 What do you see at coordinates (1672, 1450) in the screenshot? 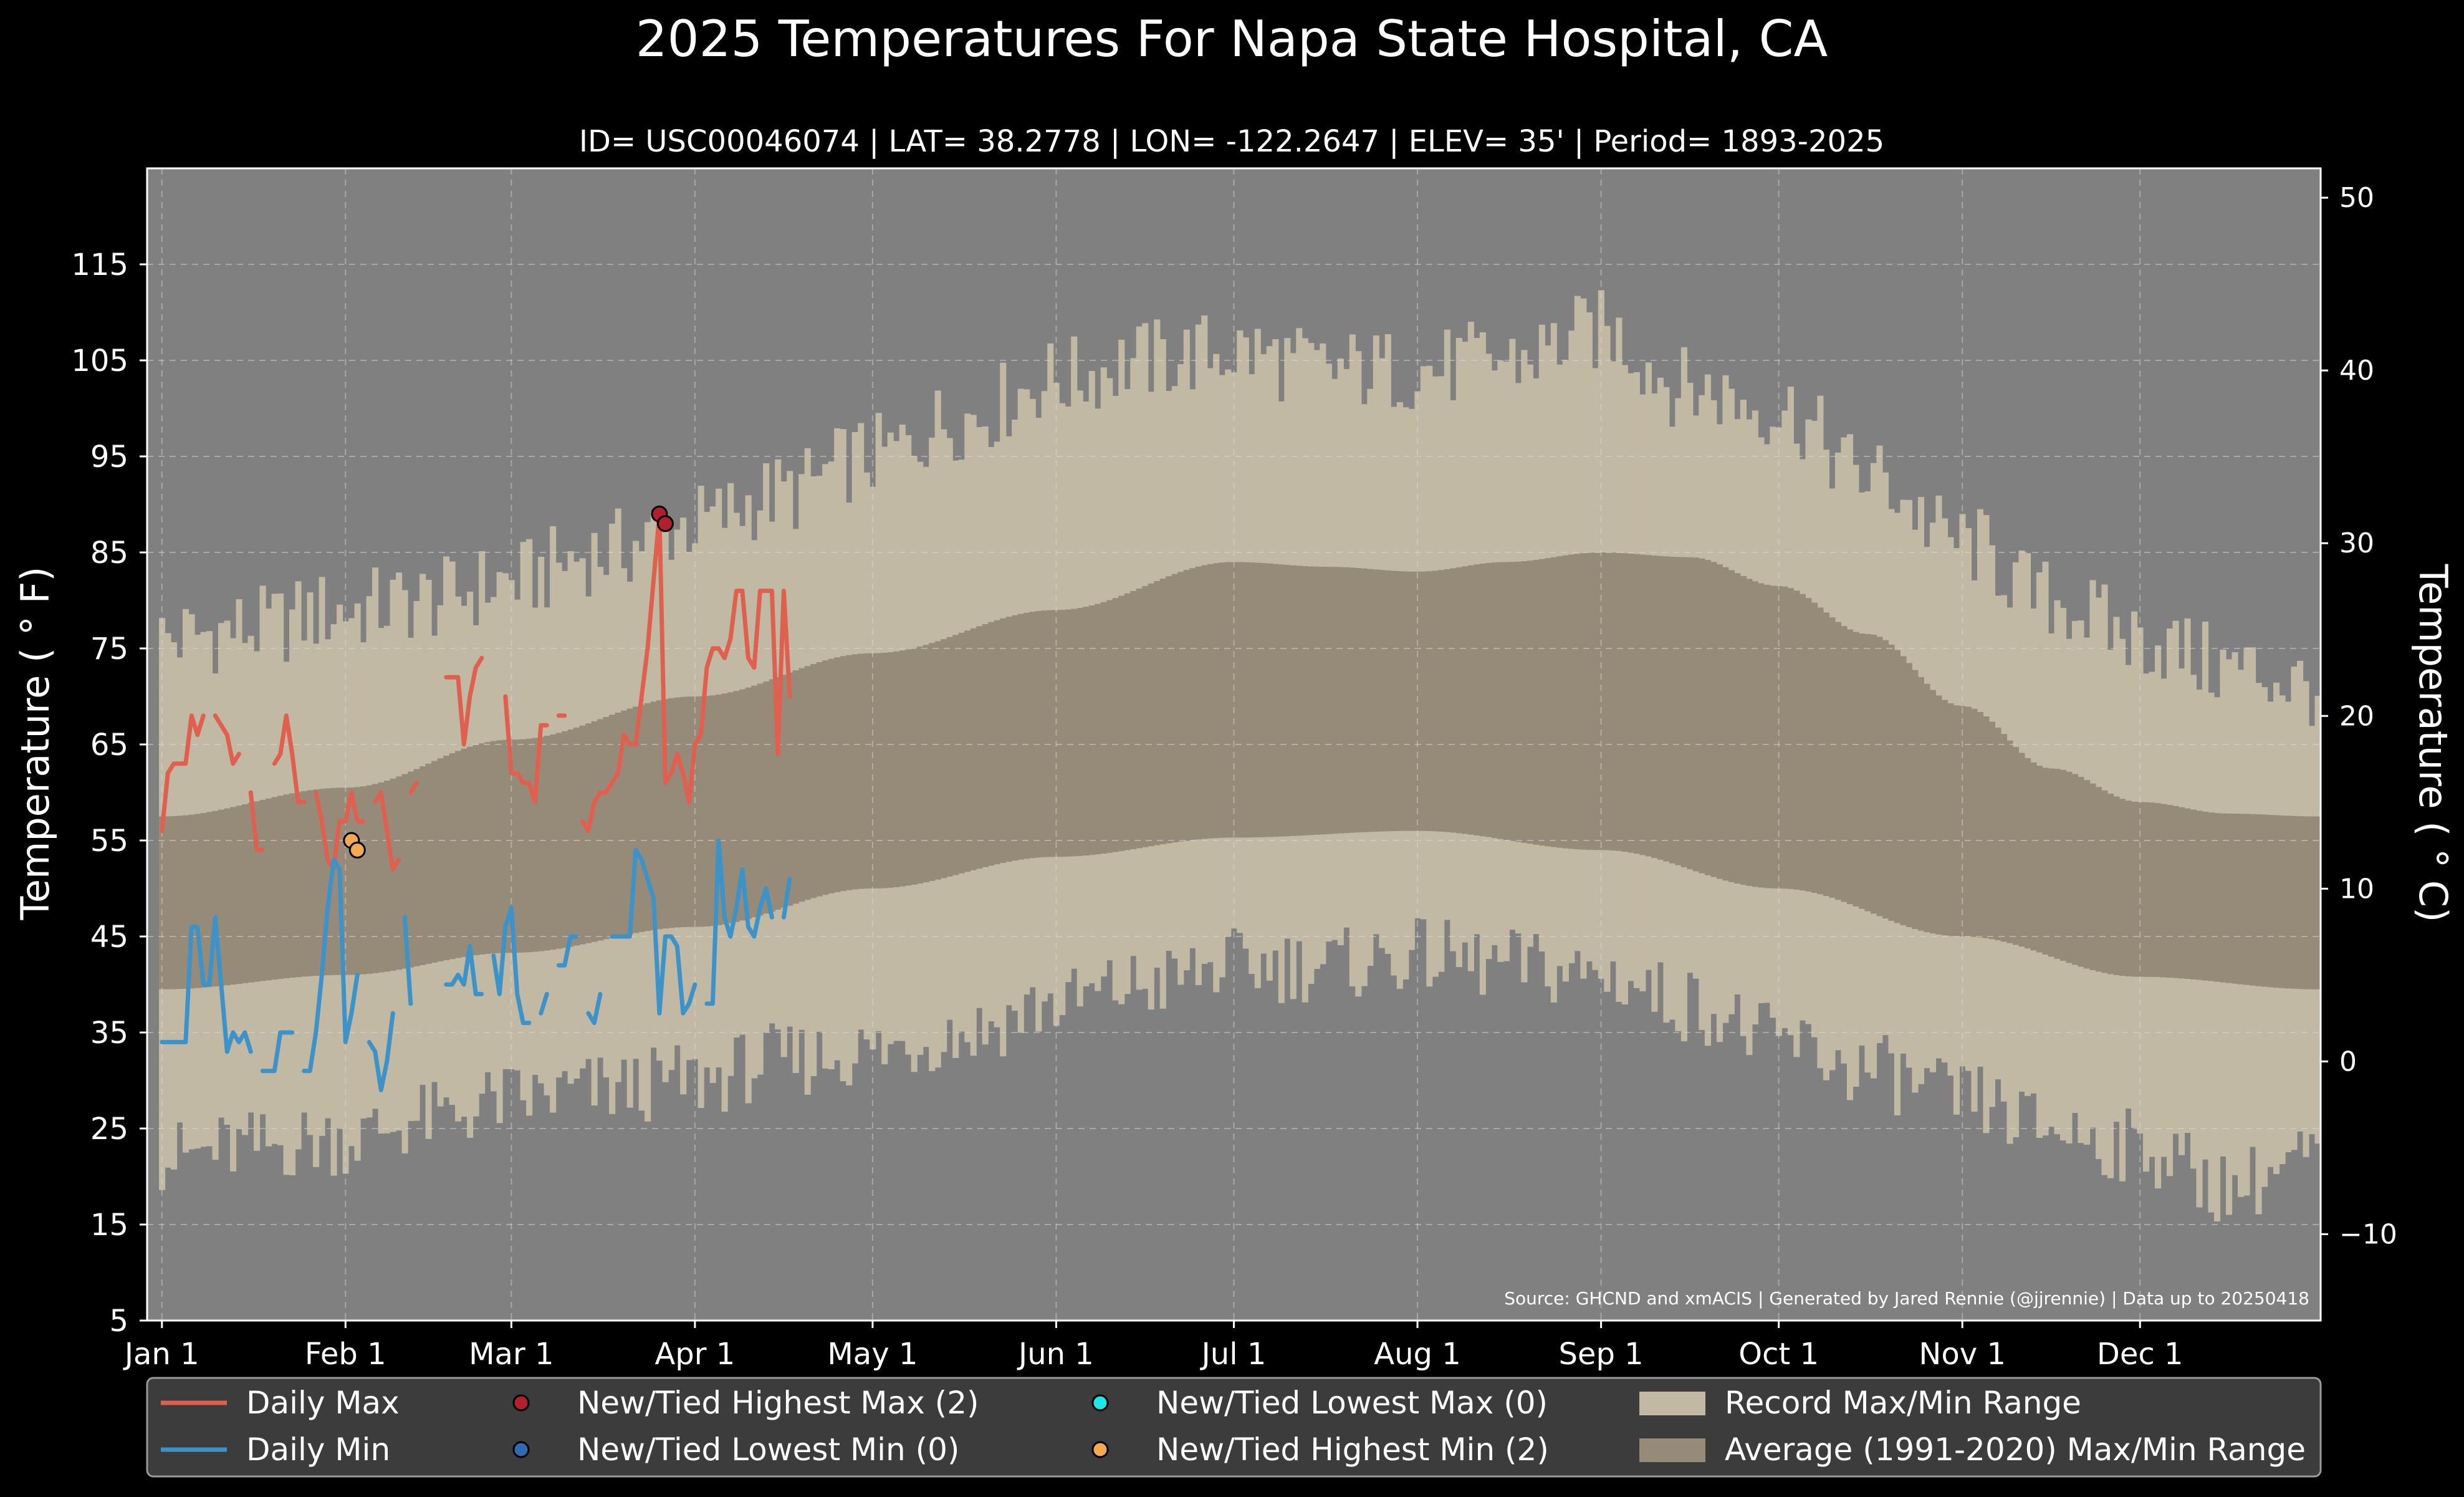
I see `legend-swatch-normal-range` at bounding box center [1672, 1450].